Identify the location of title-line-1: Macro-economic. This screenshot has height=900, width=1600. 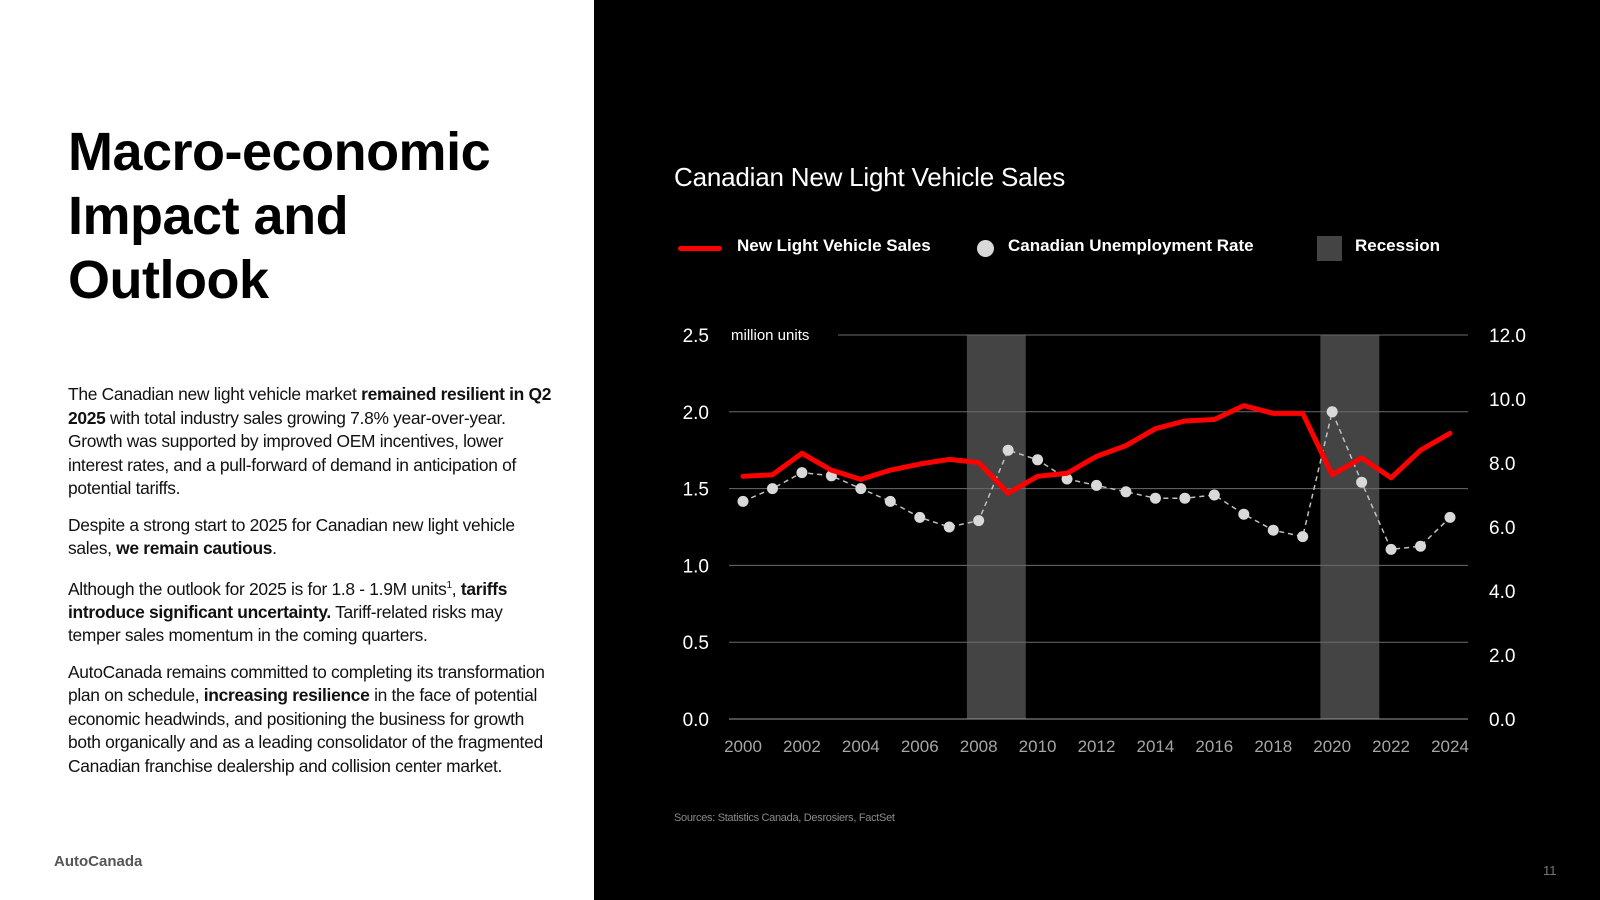
(279, 152).